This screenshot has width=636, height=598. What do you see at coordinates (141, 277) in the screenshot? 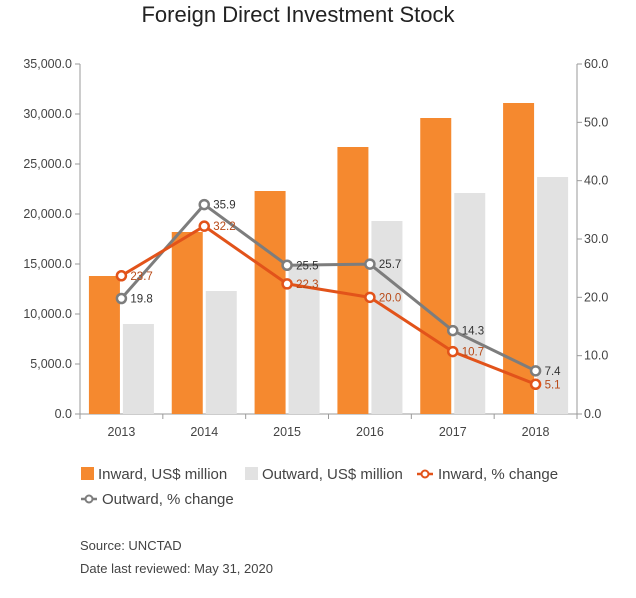
I see `inward-change-label: 23.7` at bounding box center [141, 277].